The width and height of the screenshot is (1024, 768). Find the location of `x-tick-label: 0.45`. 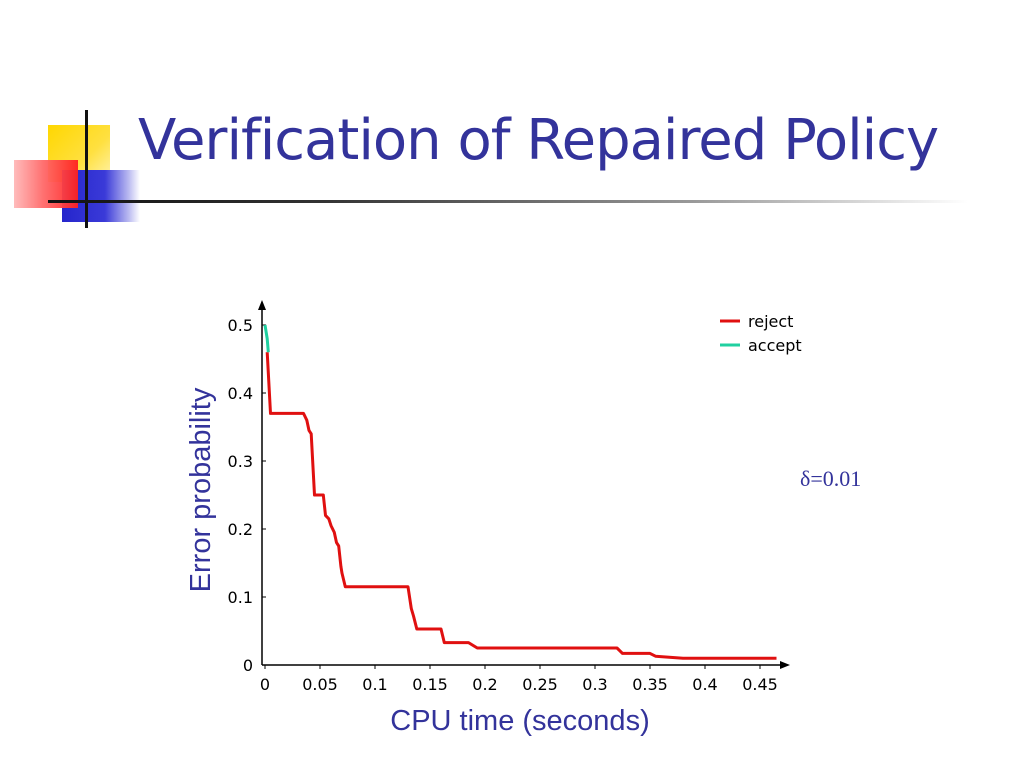

x-tick-label: 0.45 is located at coordinates (760, 684).